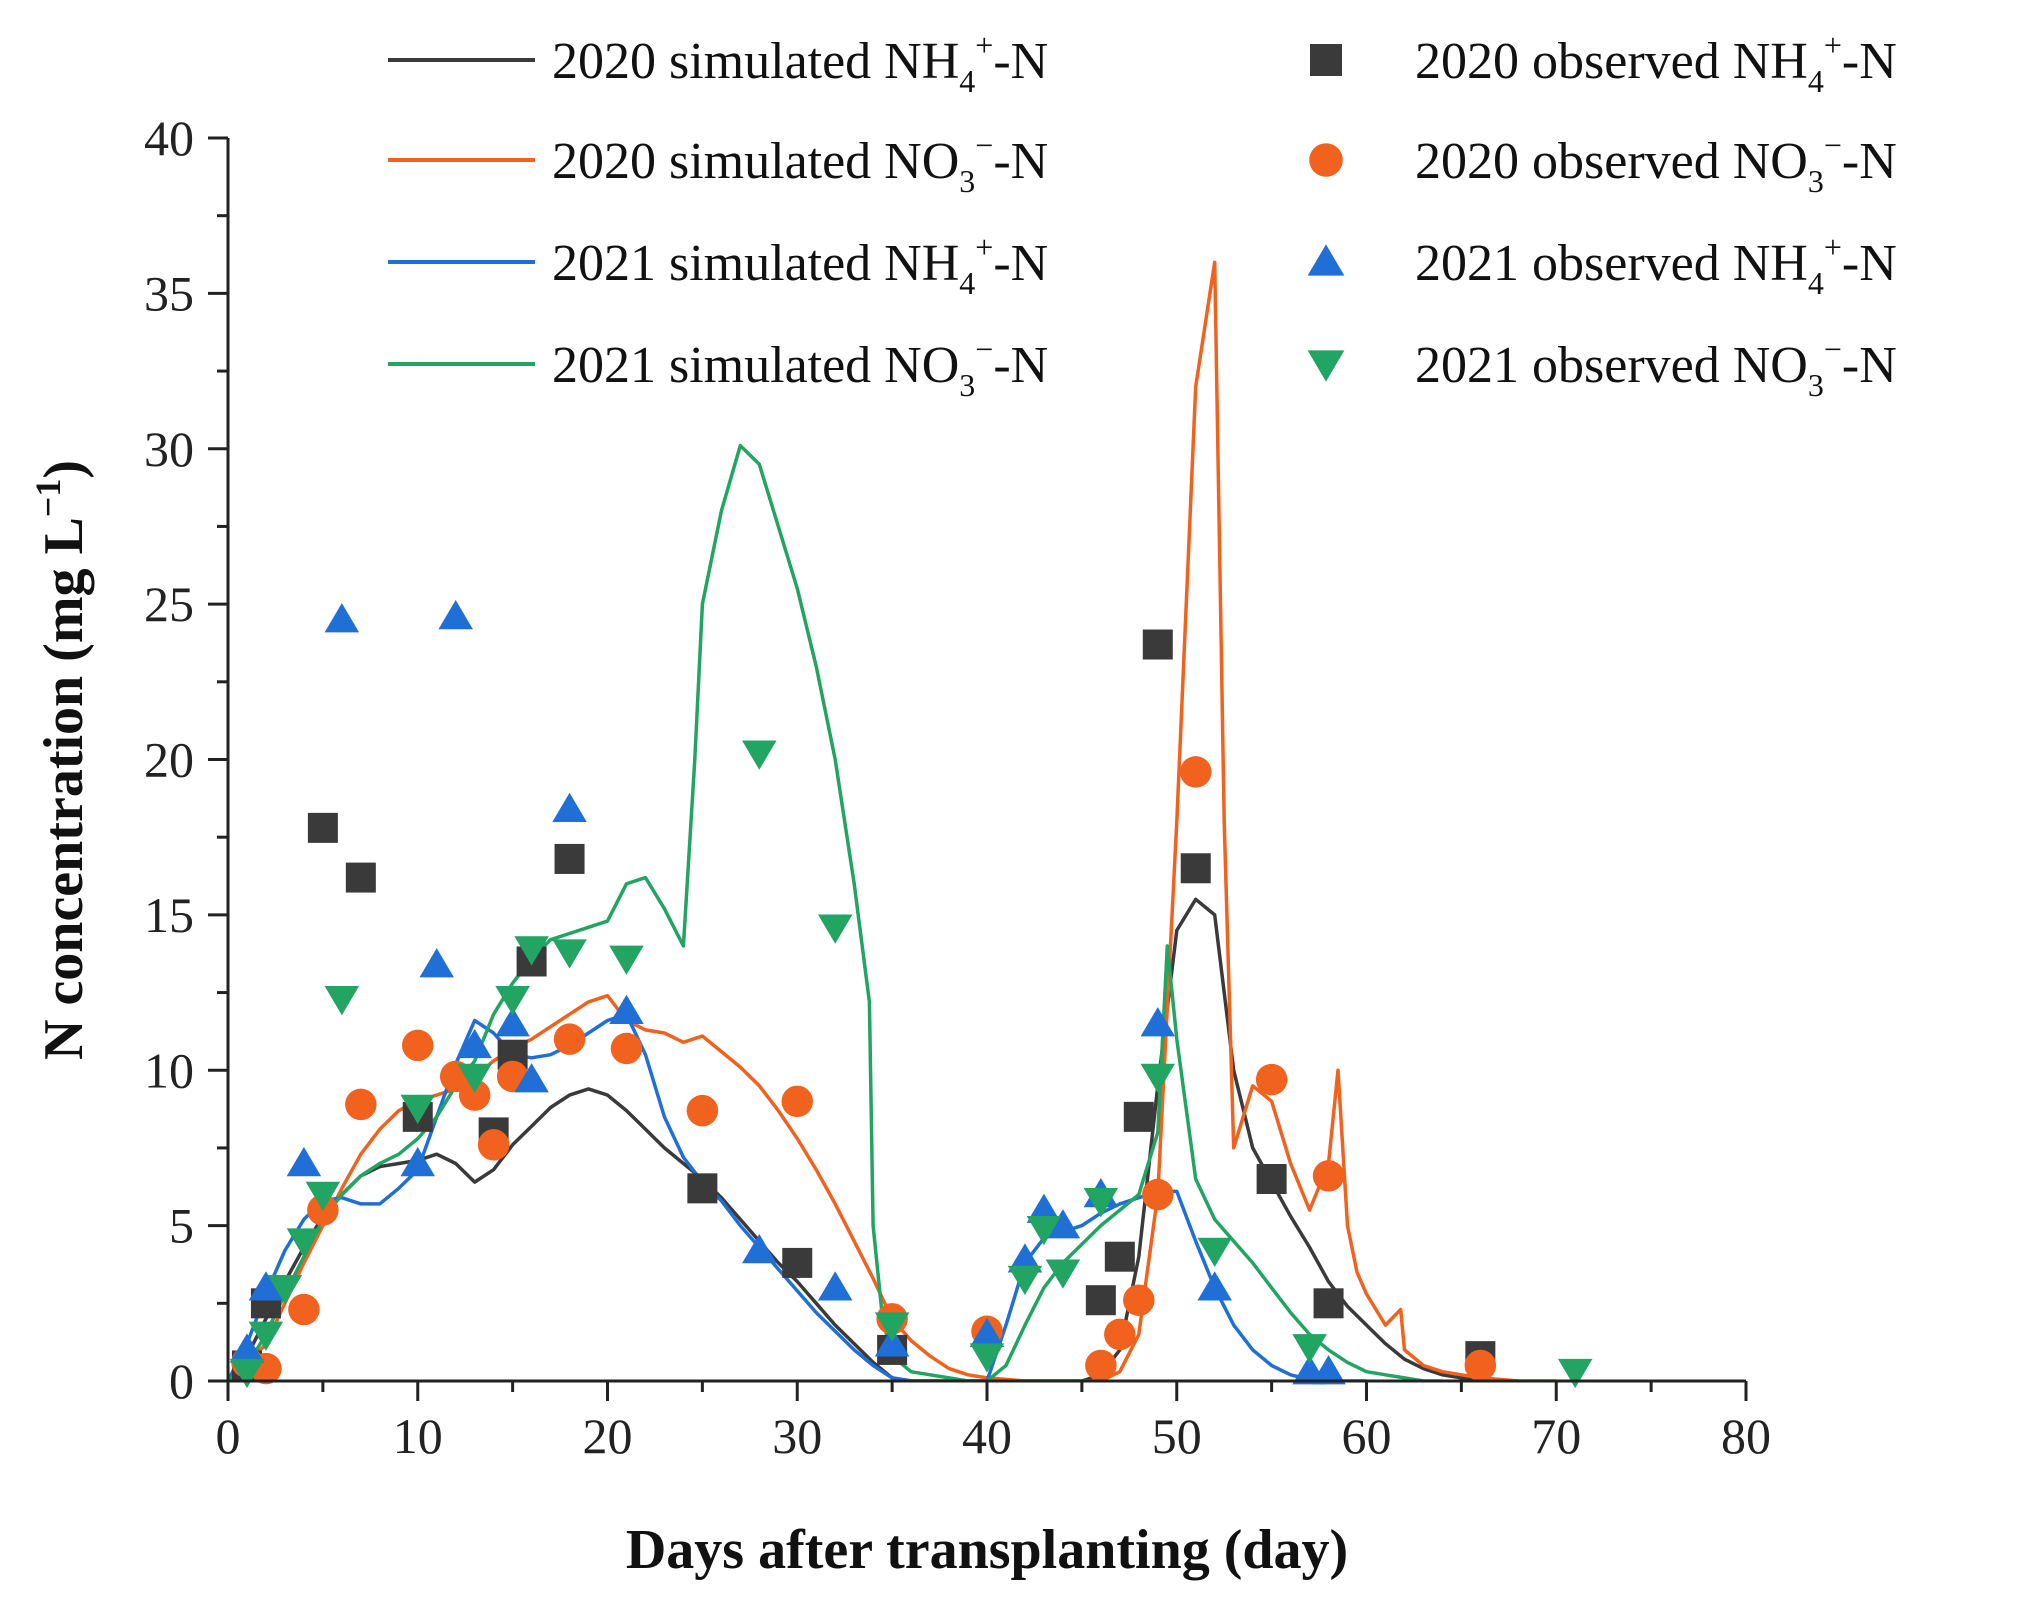  What do you see at coordinates (1326, 160) in the screenshot?
I see `legend-swatch-obs2020no3` at bounding box center [1326, 160].